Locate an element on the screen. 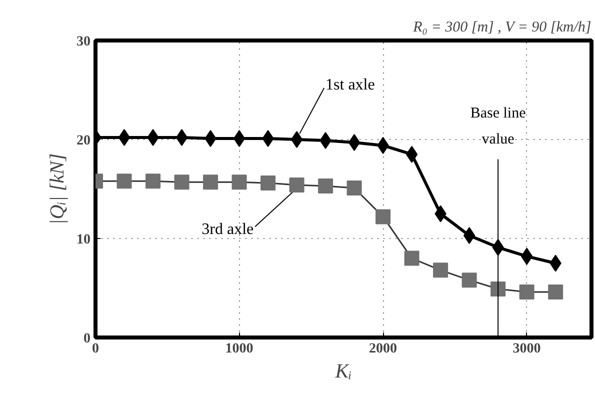  x-axis-title: Kᵢ is located at coordinates (343, 371).